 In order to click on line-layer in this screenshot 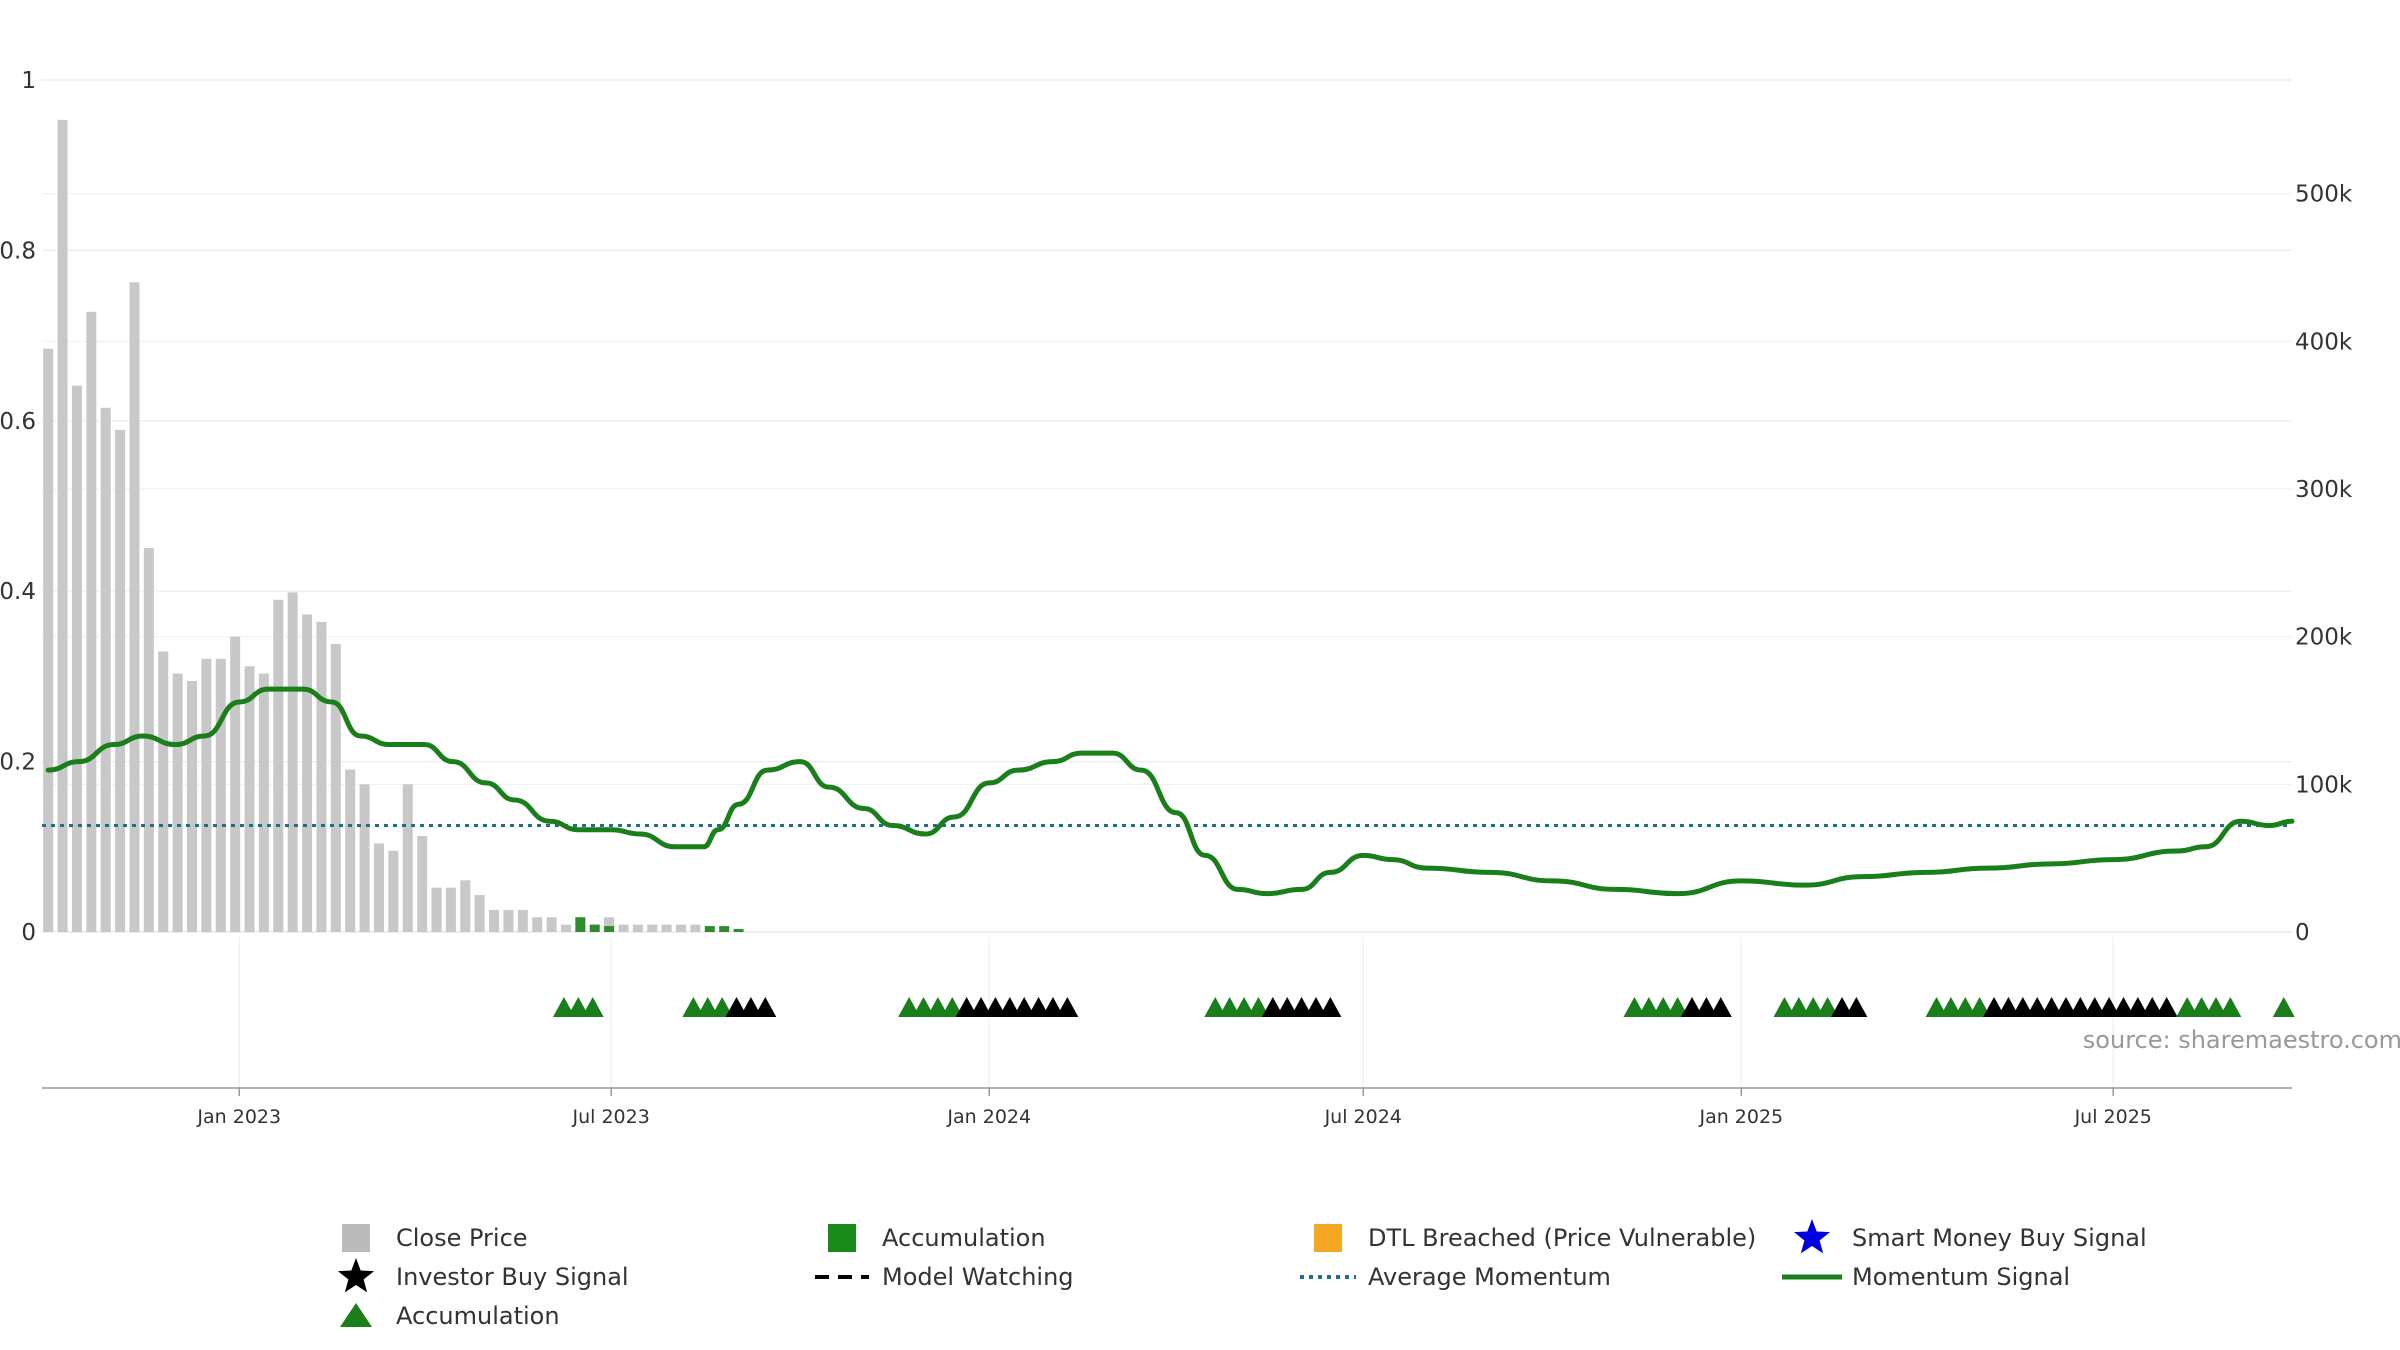, I will do `click(1168, 791)`.